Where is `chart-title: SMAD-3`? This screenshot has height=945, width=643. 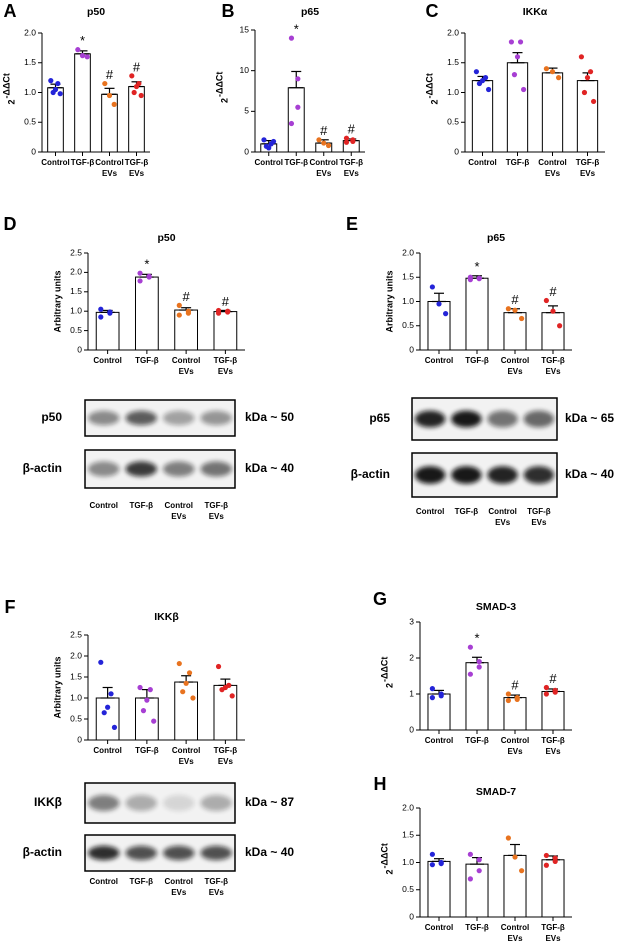
chart-title: SMAD-3 is located at coordinates (496, 607).